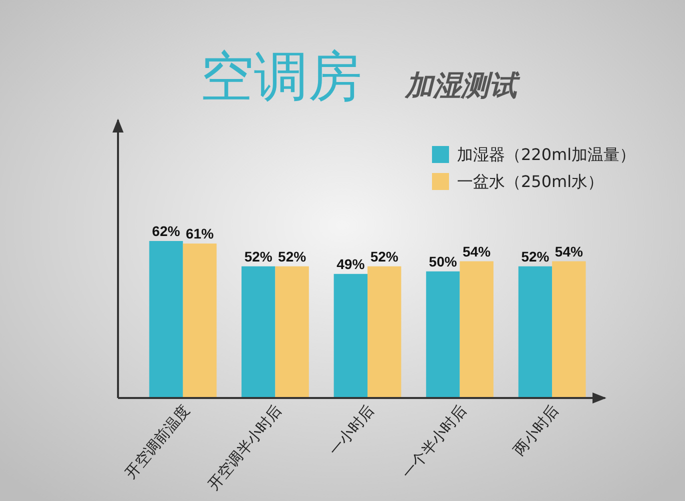 This screenshot has height=501, width=685. I want to click on x-tick-label: 一小时后, so click(351, 431).